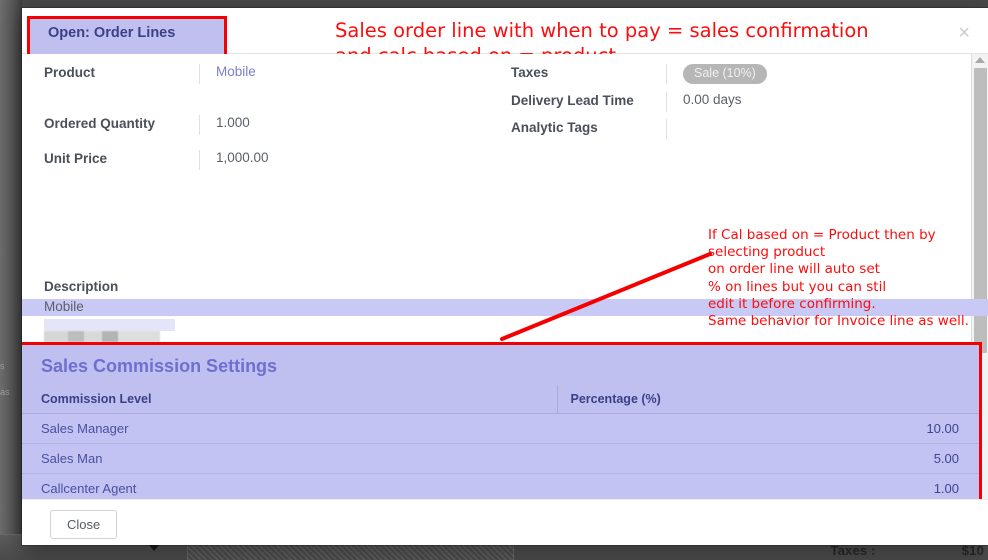  I want to click on field-unit-price-label: Unit Price, so click(76, 158).